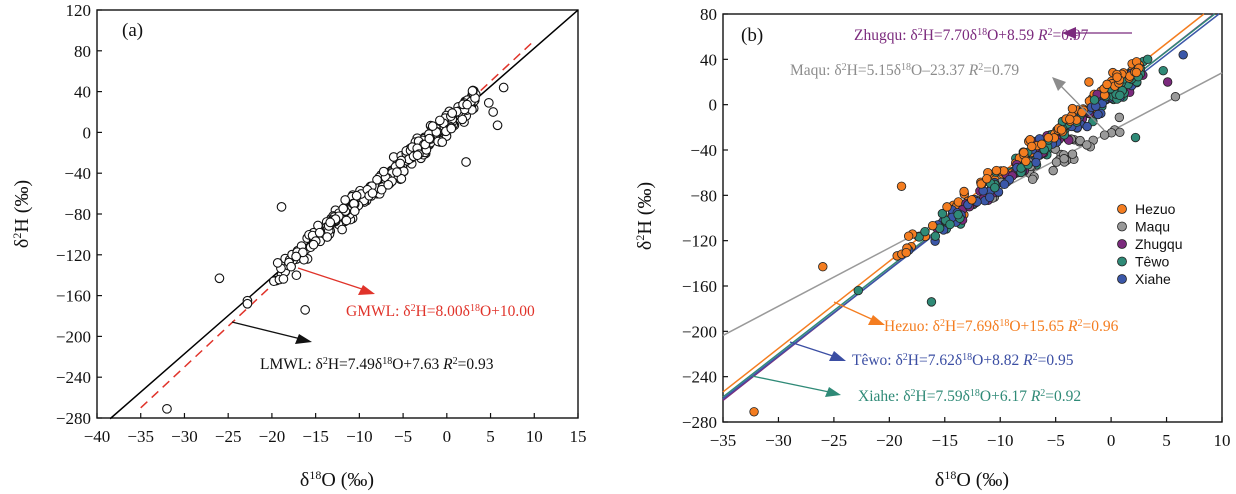 Image resolution: width=1236 pixels, height=494 pixels. What do you see at coordinates (699, 422) in the screenshot?
I see `panel-b-y-tick-label: −280` at bounding box center [699, 422].